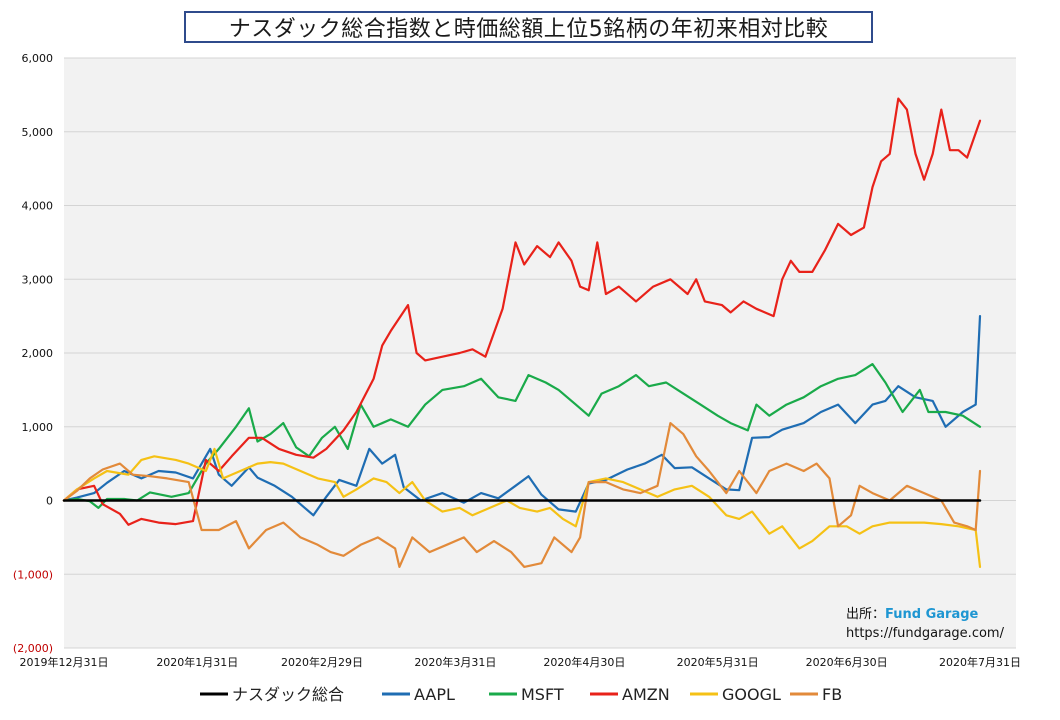 The image size is (1060, 720). What do you see at coordinates (646, 694) in the screenshot?
I see `legend-label: AMZN` at bounding box center [646, 694].